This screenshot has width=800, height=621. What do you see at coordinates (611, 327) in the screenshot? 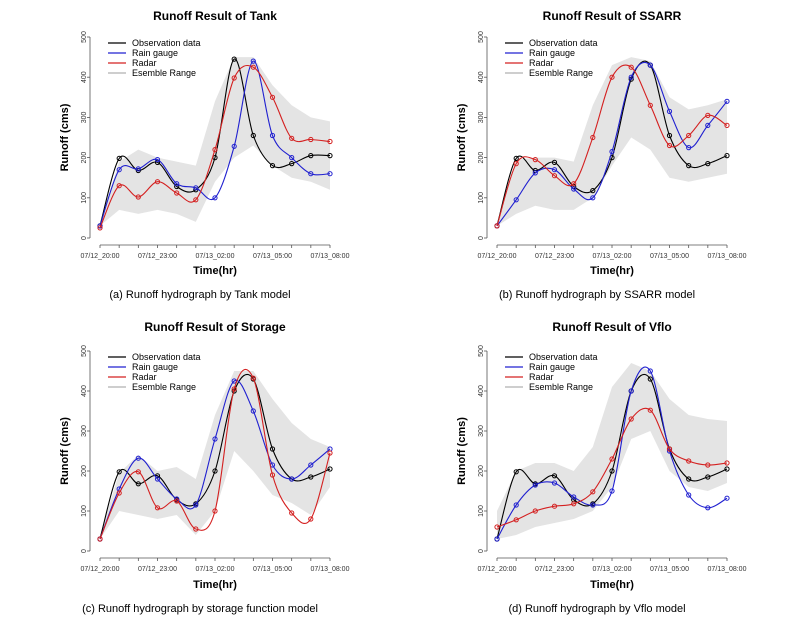
I see `chart-title: Runoff Result of Vflo` at bounding box center [611, 327].